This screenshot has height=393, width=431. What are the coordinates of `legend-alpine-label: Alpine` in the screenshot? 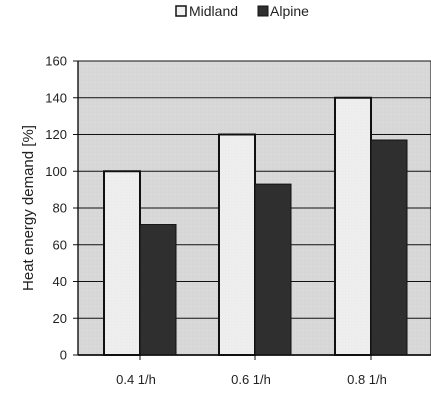 It's located at (289, 11).